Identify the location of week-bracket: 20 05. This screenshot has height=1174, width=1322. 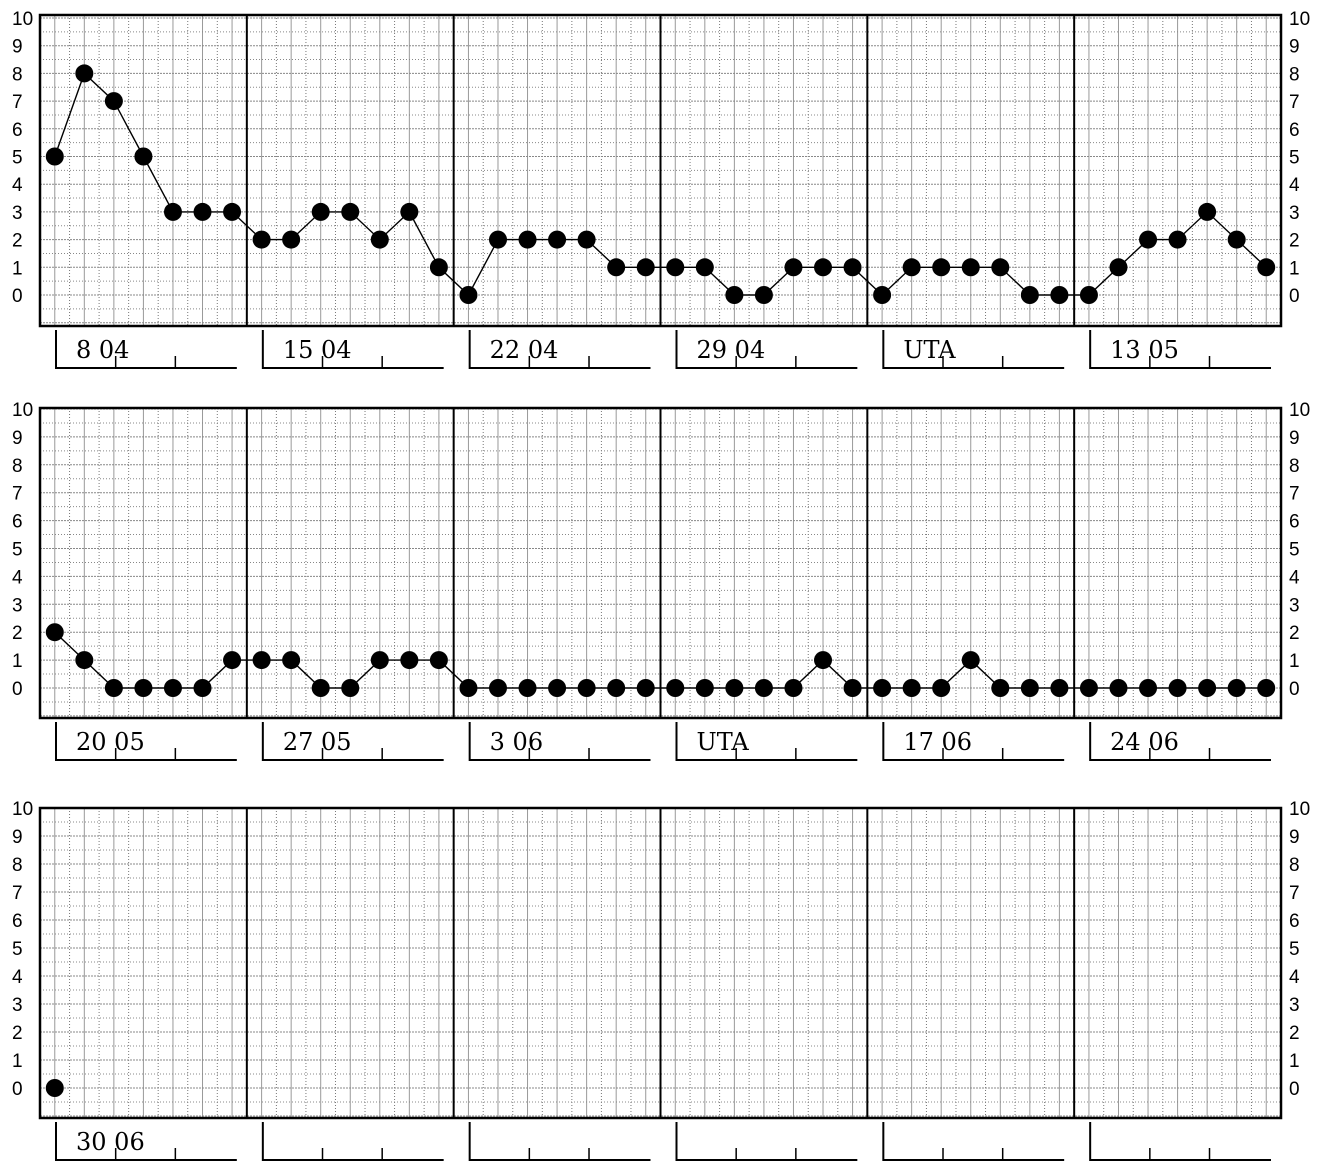
(146, 741).